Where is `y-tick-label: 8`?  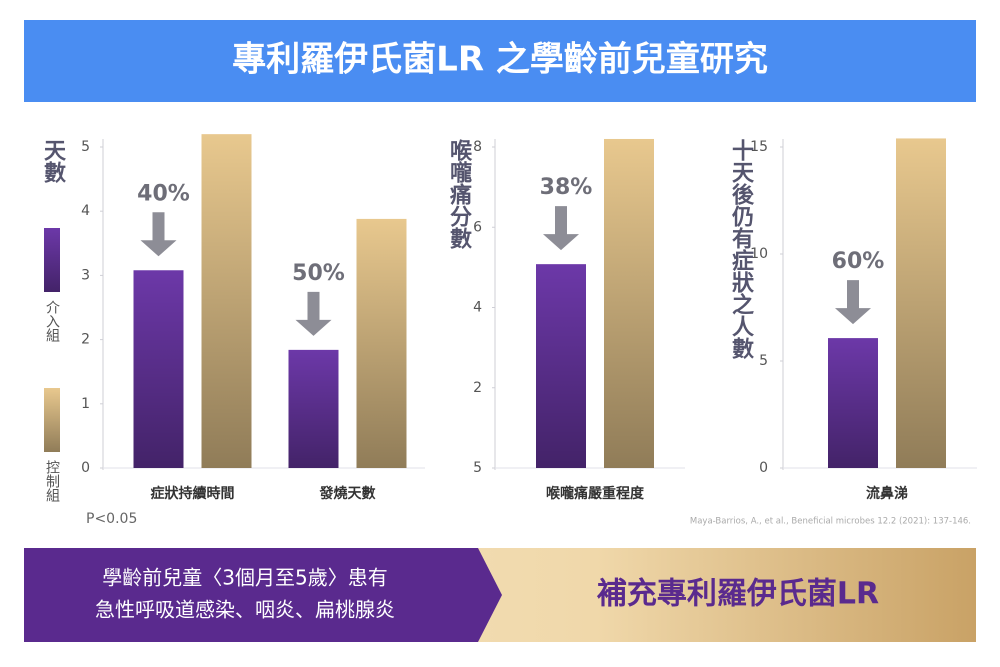 y-tick-label: 8 is located at coordinates (477, 147).